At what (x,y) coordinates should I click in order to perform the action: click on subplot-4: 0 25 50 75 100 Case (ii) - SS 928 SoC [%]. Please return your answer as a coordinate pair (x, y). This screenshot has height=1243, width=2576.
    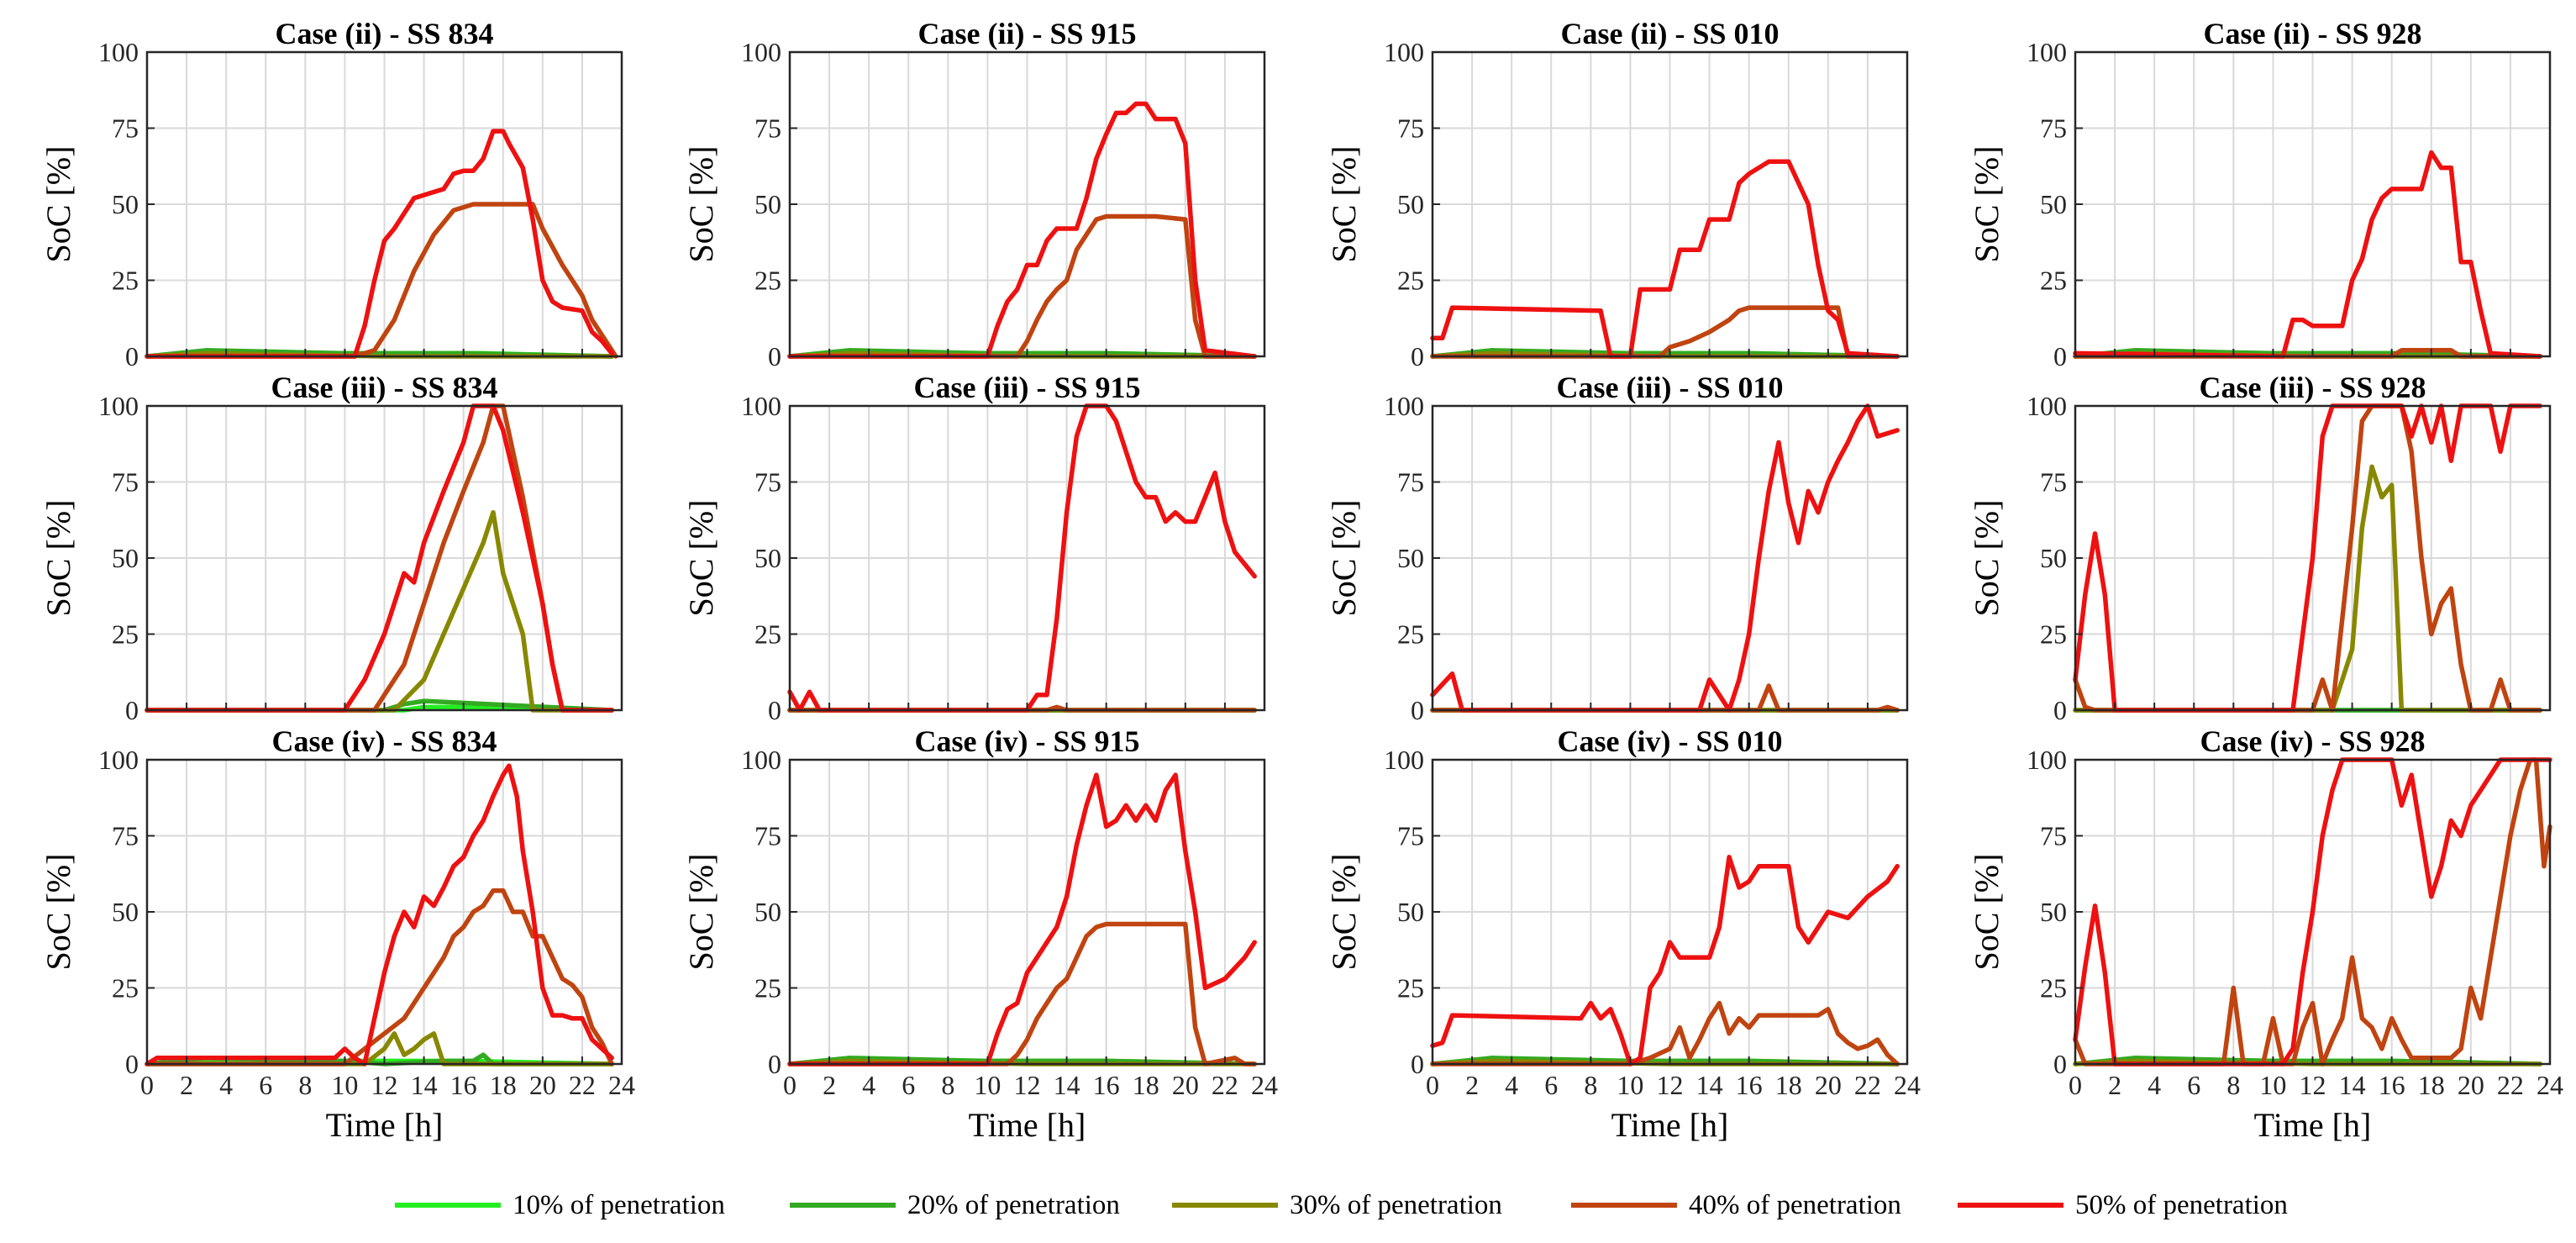
    Looking at the image, I should click on (2260, 194).